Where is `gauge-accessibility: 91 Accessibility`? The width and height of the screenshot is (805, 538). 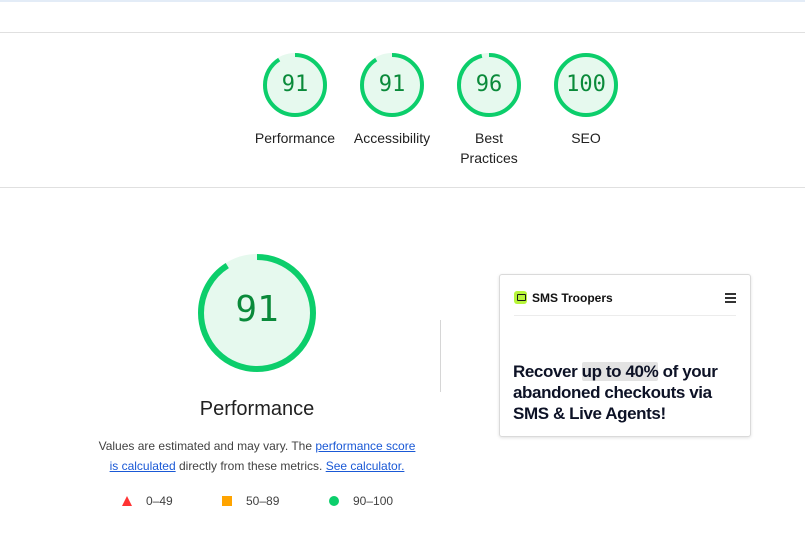 gauge-accessibility: 91 Accessibility is located at coordinates (392, 100).